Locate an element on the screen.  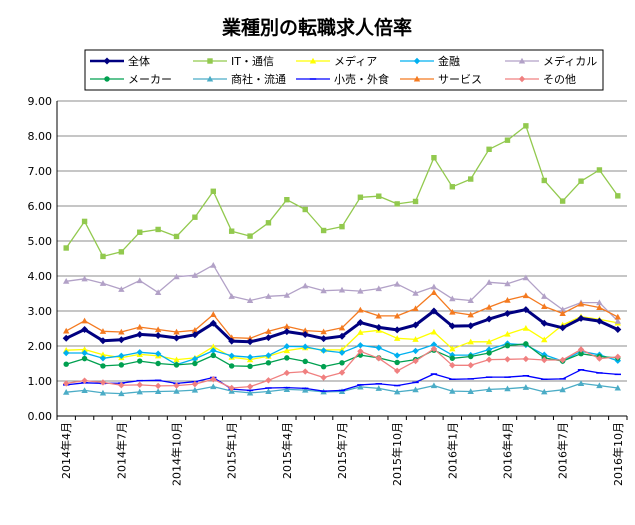
legend-item: メディア is located at coordinates (336, 61).